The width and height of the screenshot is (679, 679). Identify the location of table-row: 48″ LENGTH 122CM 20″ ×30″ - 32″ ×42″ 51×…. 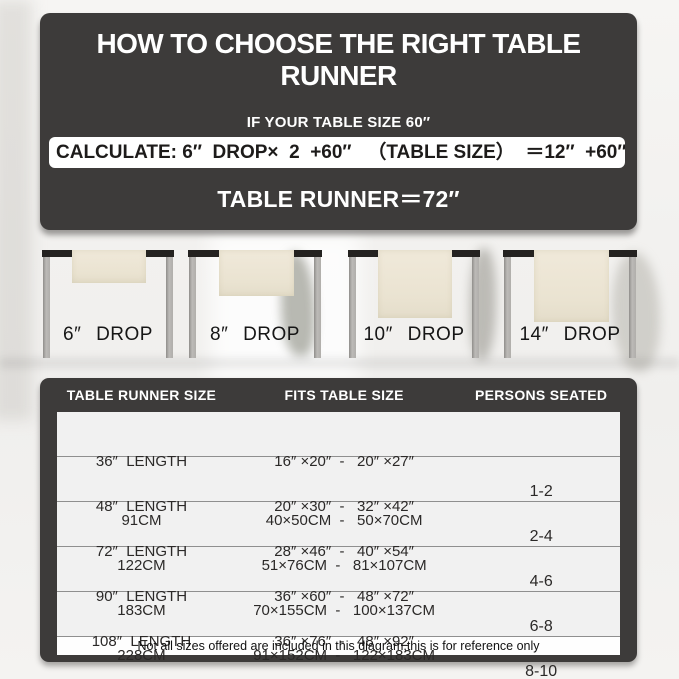
(338, 515).